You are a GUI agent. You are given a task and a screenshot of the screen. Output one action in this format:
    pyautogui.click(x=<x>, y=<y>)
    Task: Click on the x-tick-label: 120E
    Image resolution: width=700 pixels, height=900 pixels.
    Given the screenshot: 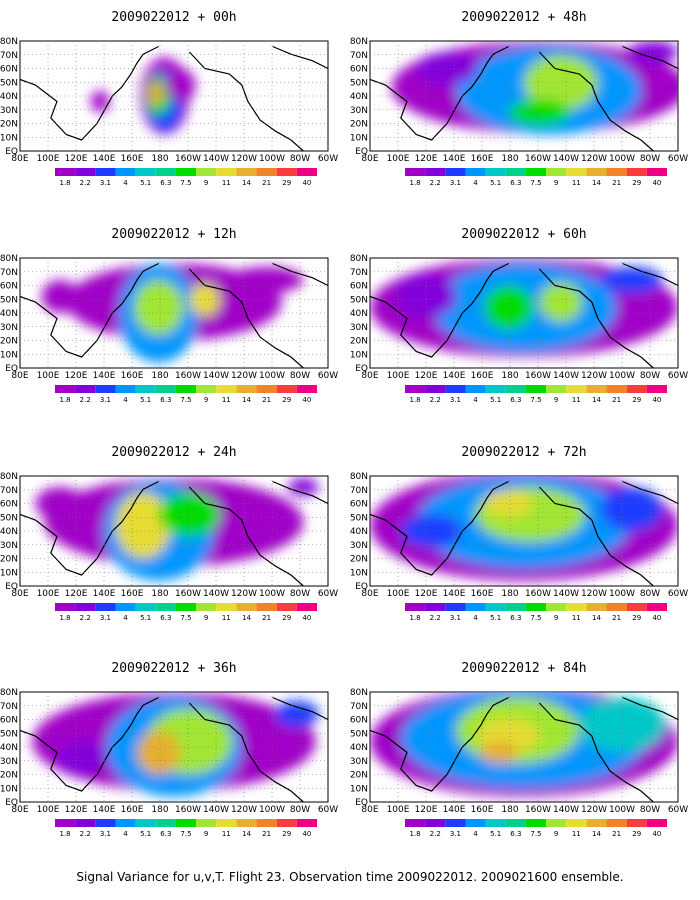 What is the action you would take?
    pyautogui.click(x=426, y=810)
    